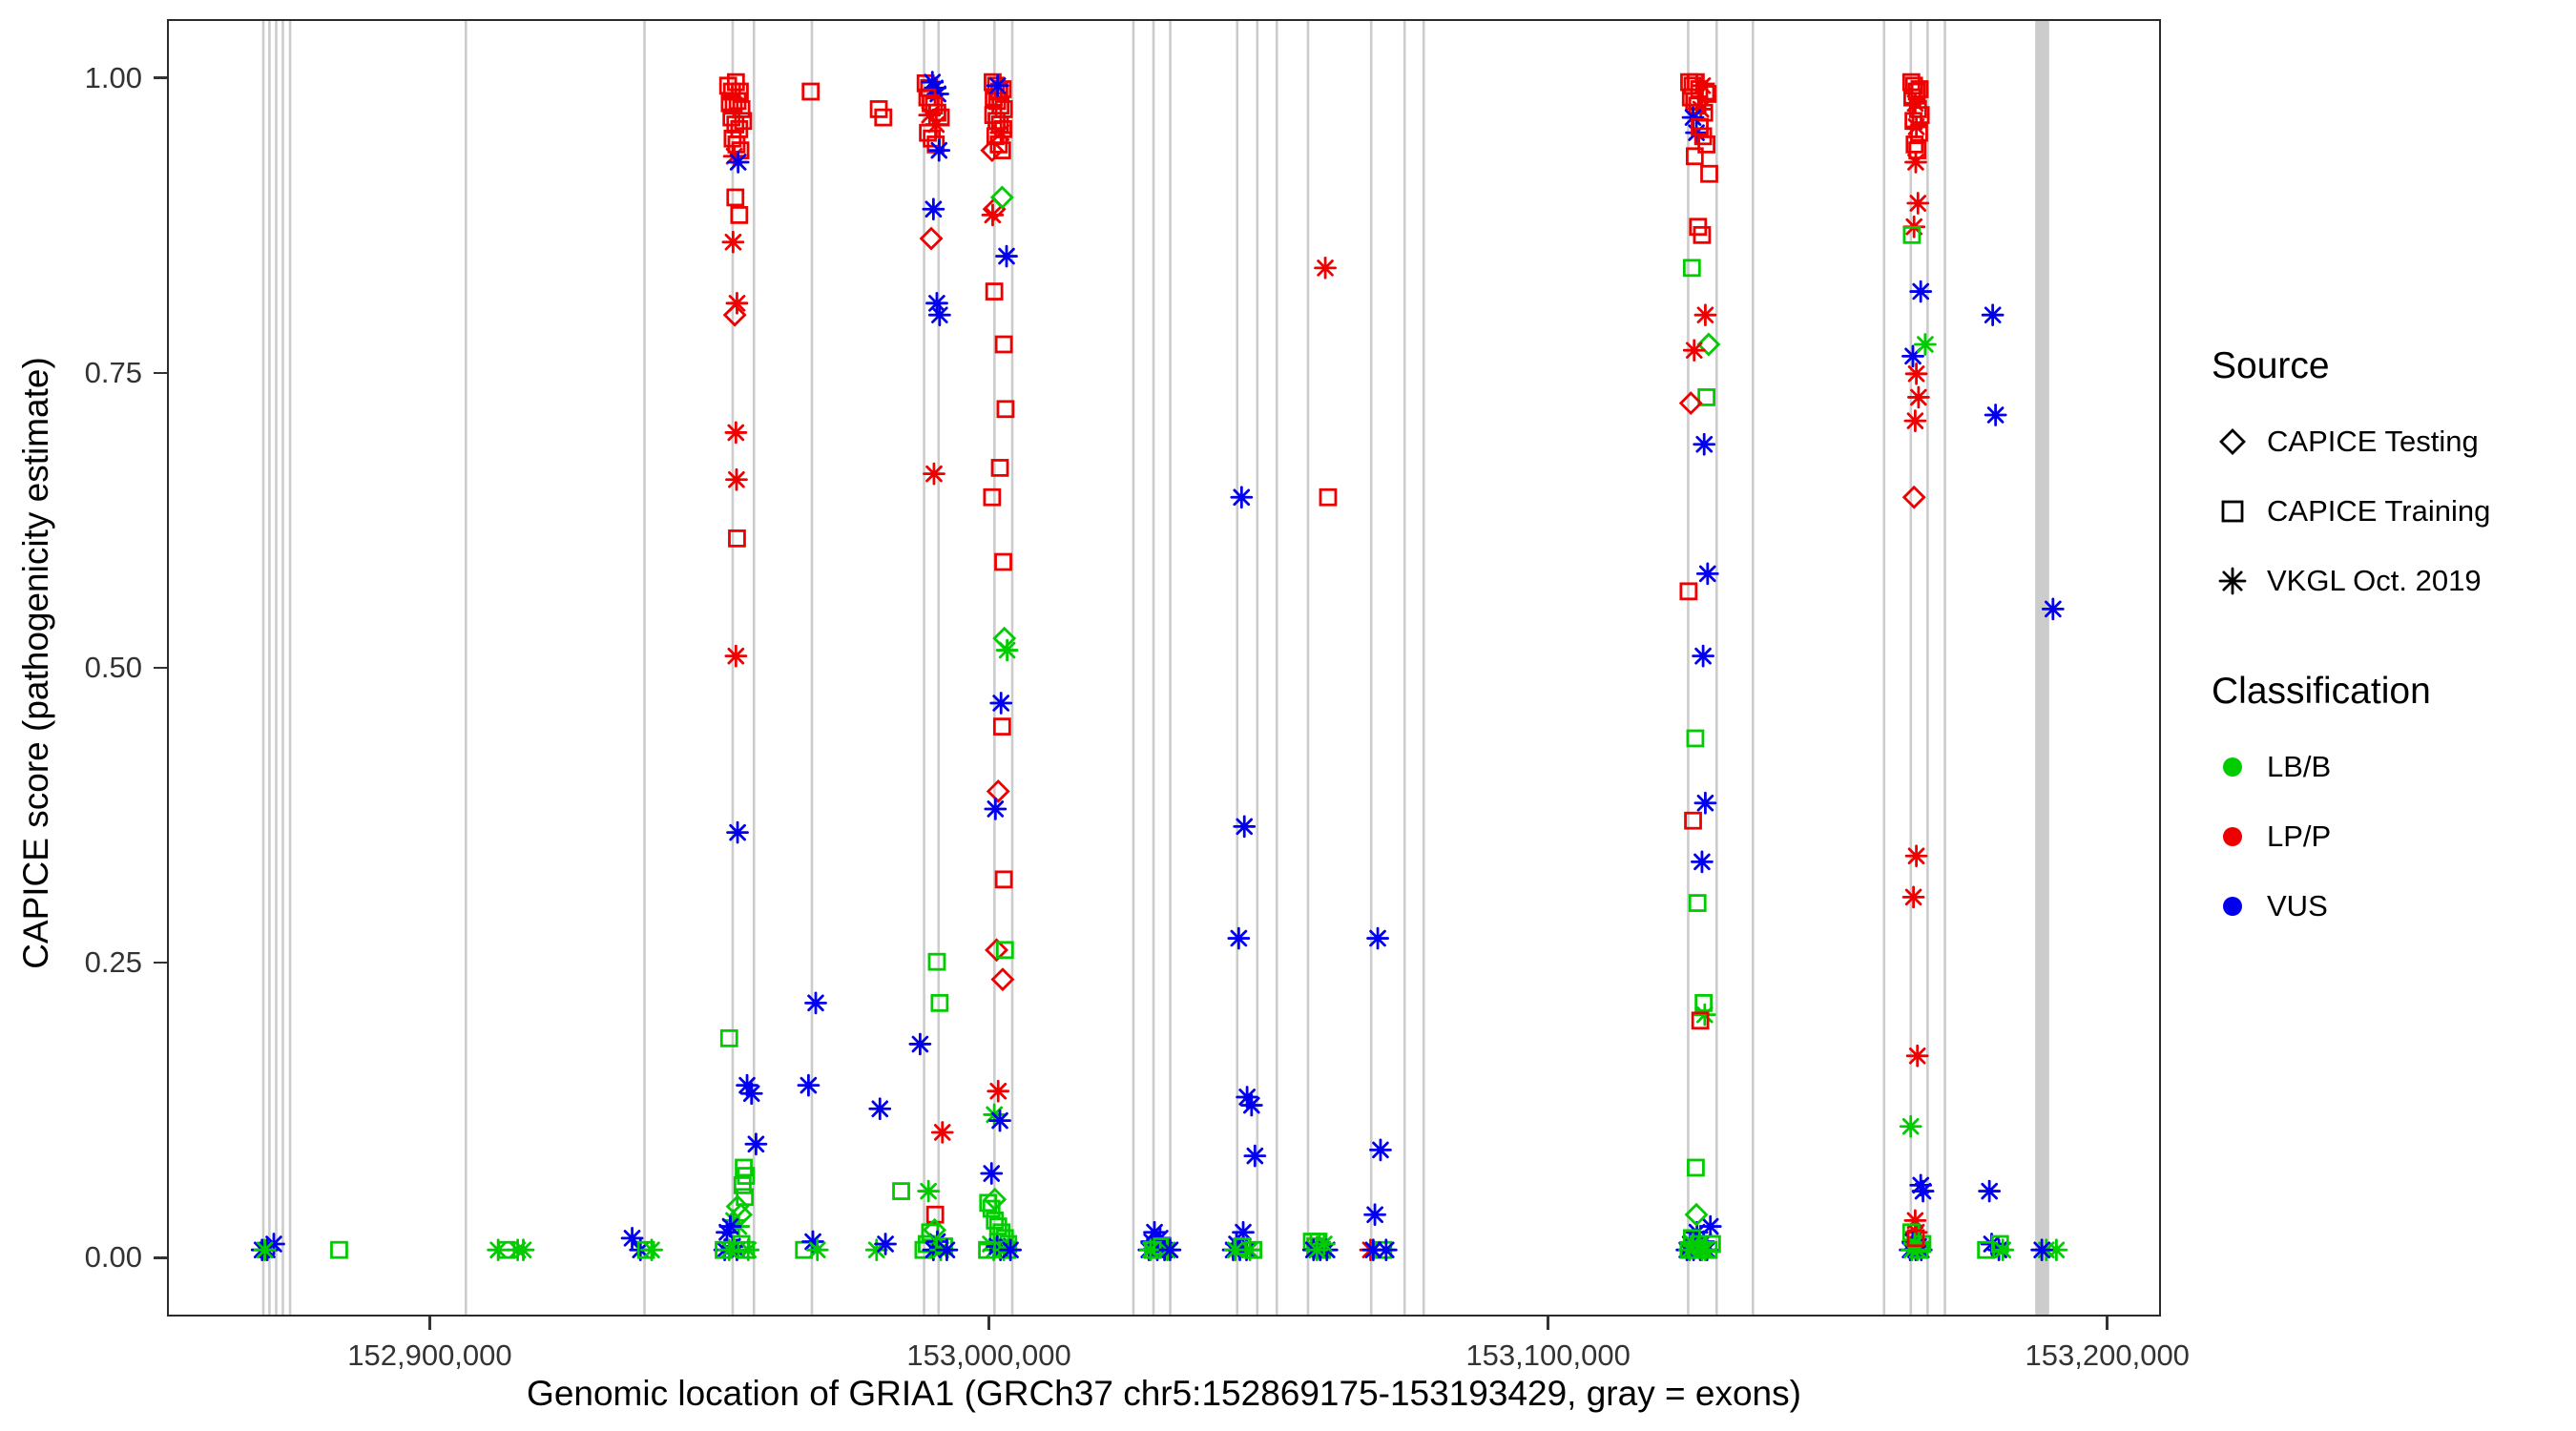 Image resolution: width=2576 pixels, height=1431 pixels. Describe the element at coordinates (113, 962) in the screenshot. I see `y-tick-label: 0.25` at that location.